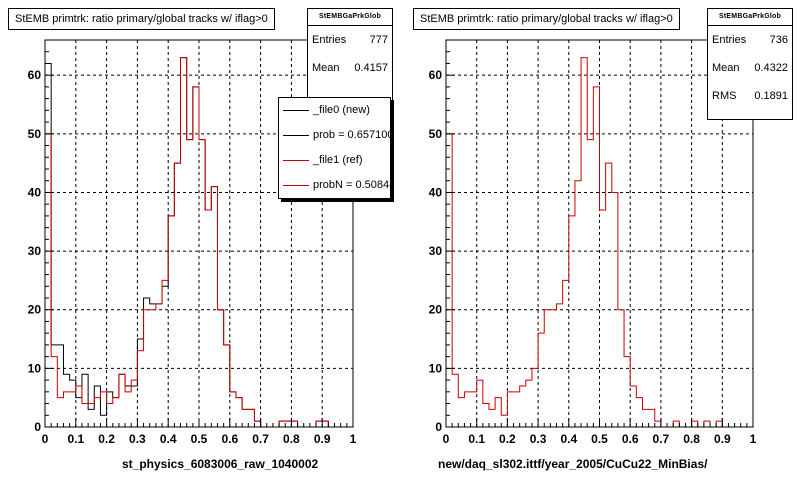  I want to click on legend-label: _file1 (ref), so click(338, 160).